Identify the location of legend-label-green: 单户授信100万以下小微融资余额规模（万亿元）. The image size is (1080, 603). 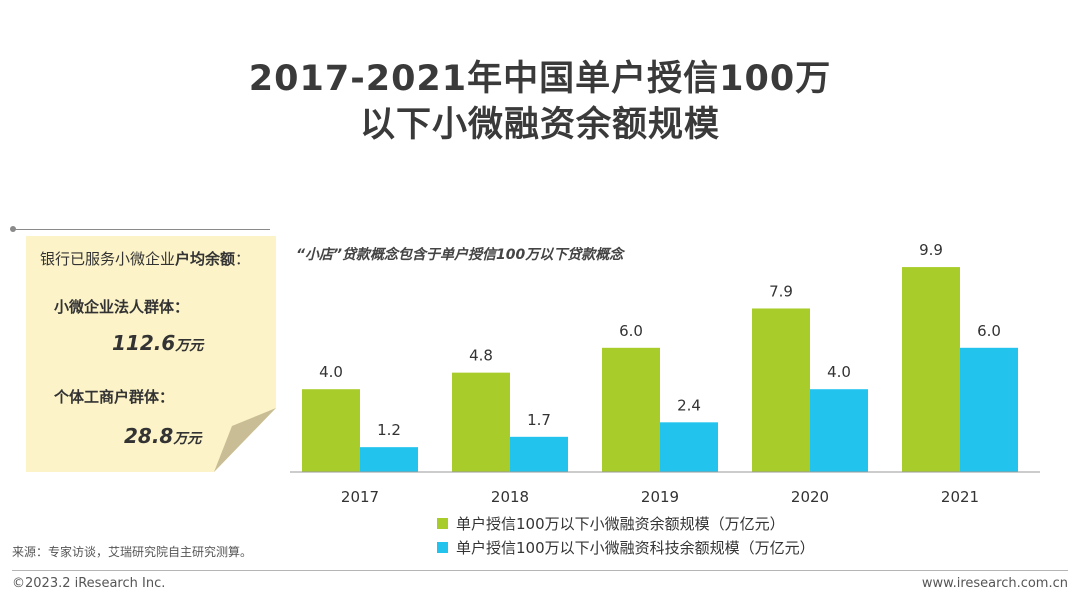
(620, 523).